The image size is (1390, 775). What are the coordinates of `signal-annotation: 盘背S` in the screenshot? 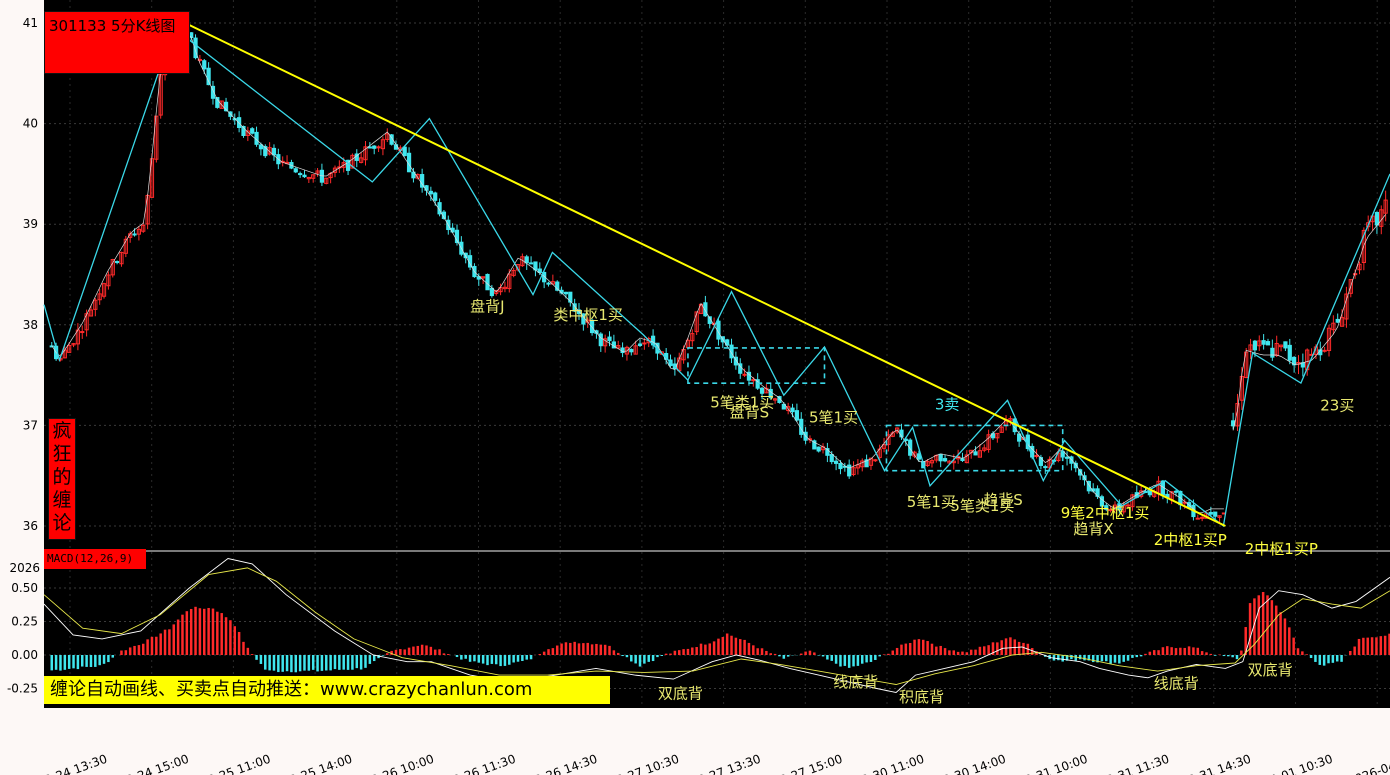 It's located at (750, 412).